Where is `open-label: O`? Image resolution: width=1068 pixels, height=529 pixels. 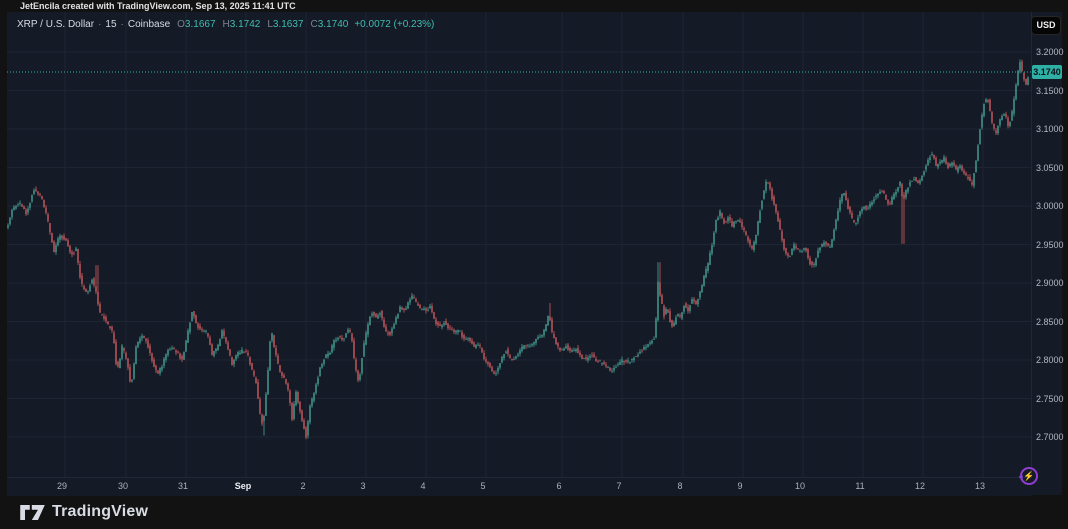
open-label: O is located at coordinates (181, 24).